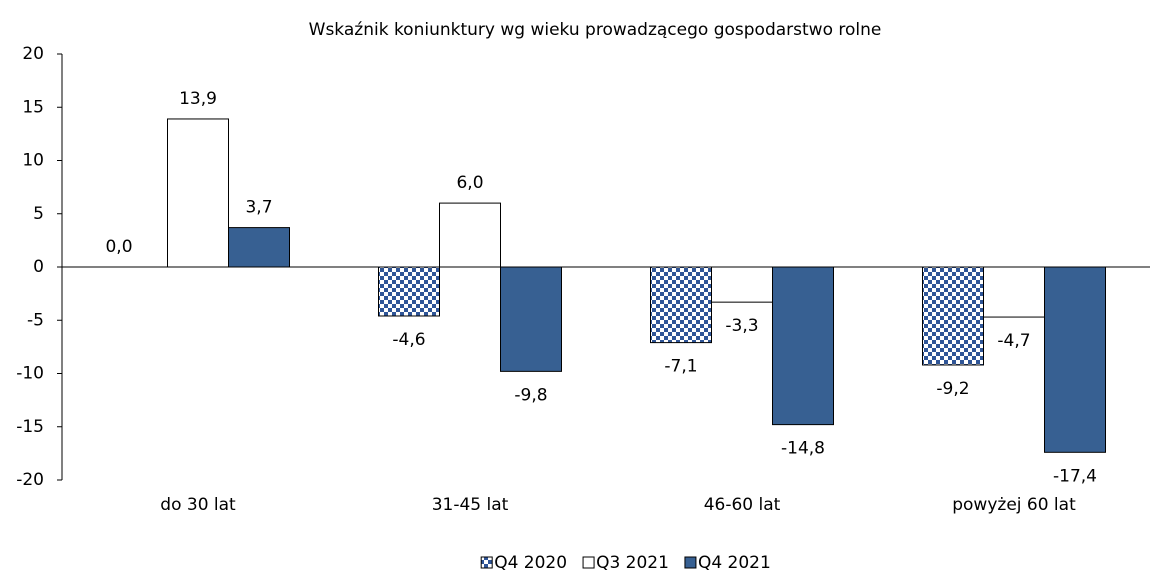 This screenshot has height=574, width=1161. What do you see at coordinates (803, 449) in the screenshot?
I see `value-label: -14,8` at bounding box center [803, 449].